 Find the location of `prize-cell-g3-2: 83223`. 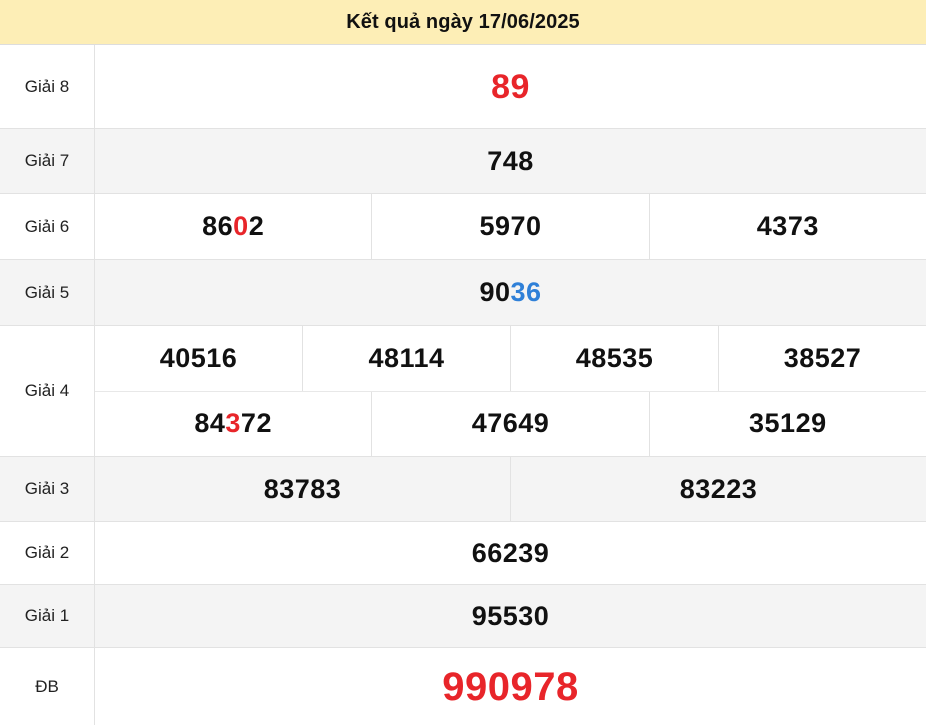

prize-cell-g3-2: 83223 is located at coordinates (718, 489).